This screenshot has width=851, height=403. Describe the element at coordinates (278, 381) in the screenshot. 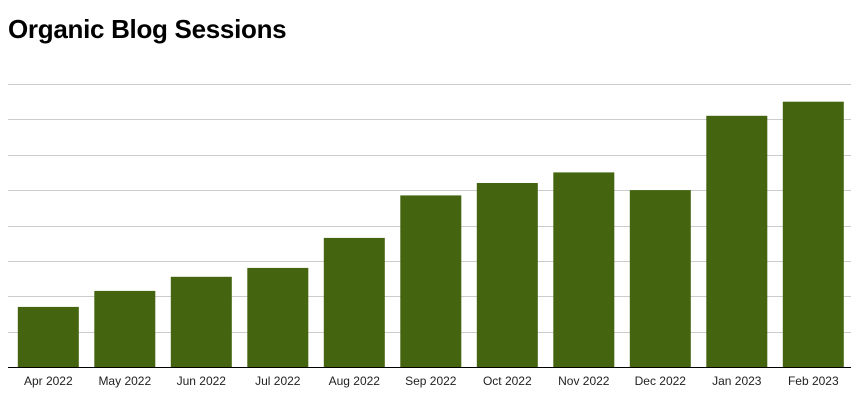

I see `x-tick-label-3: Jul 2022` at that location.